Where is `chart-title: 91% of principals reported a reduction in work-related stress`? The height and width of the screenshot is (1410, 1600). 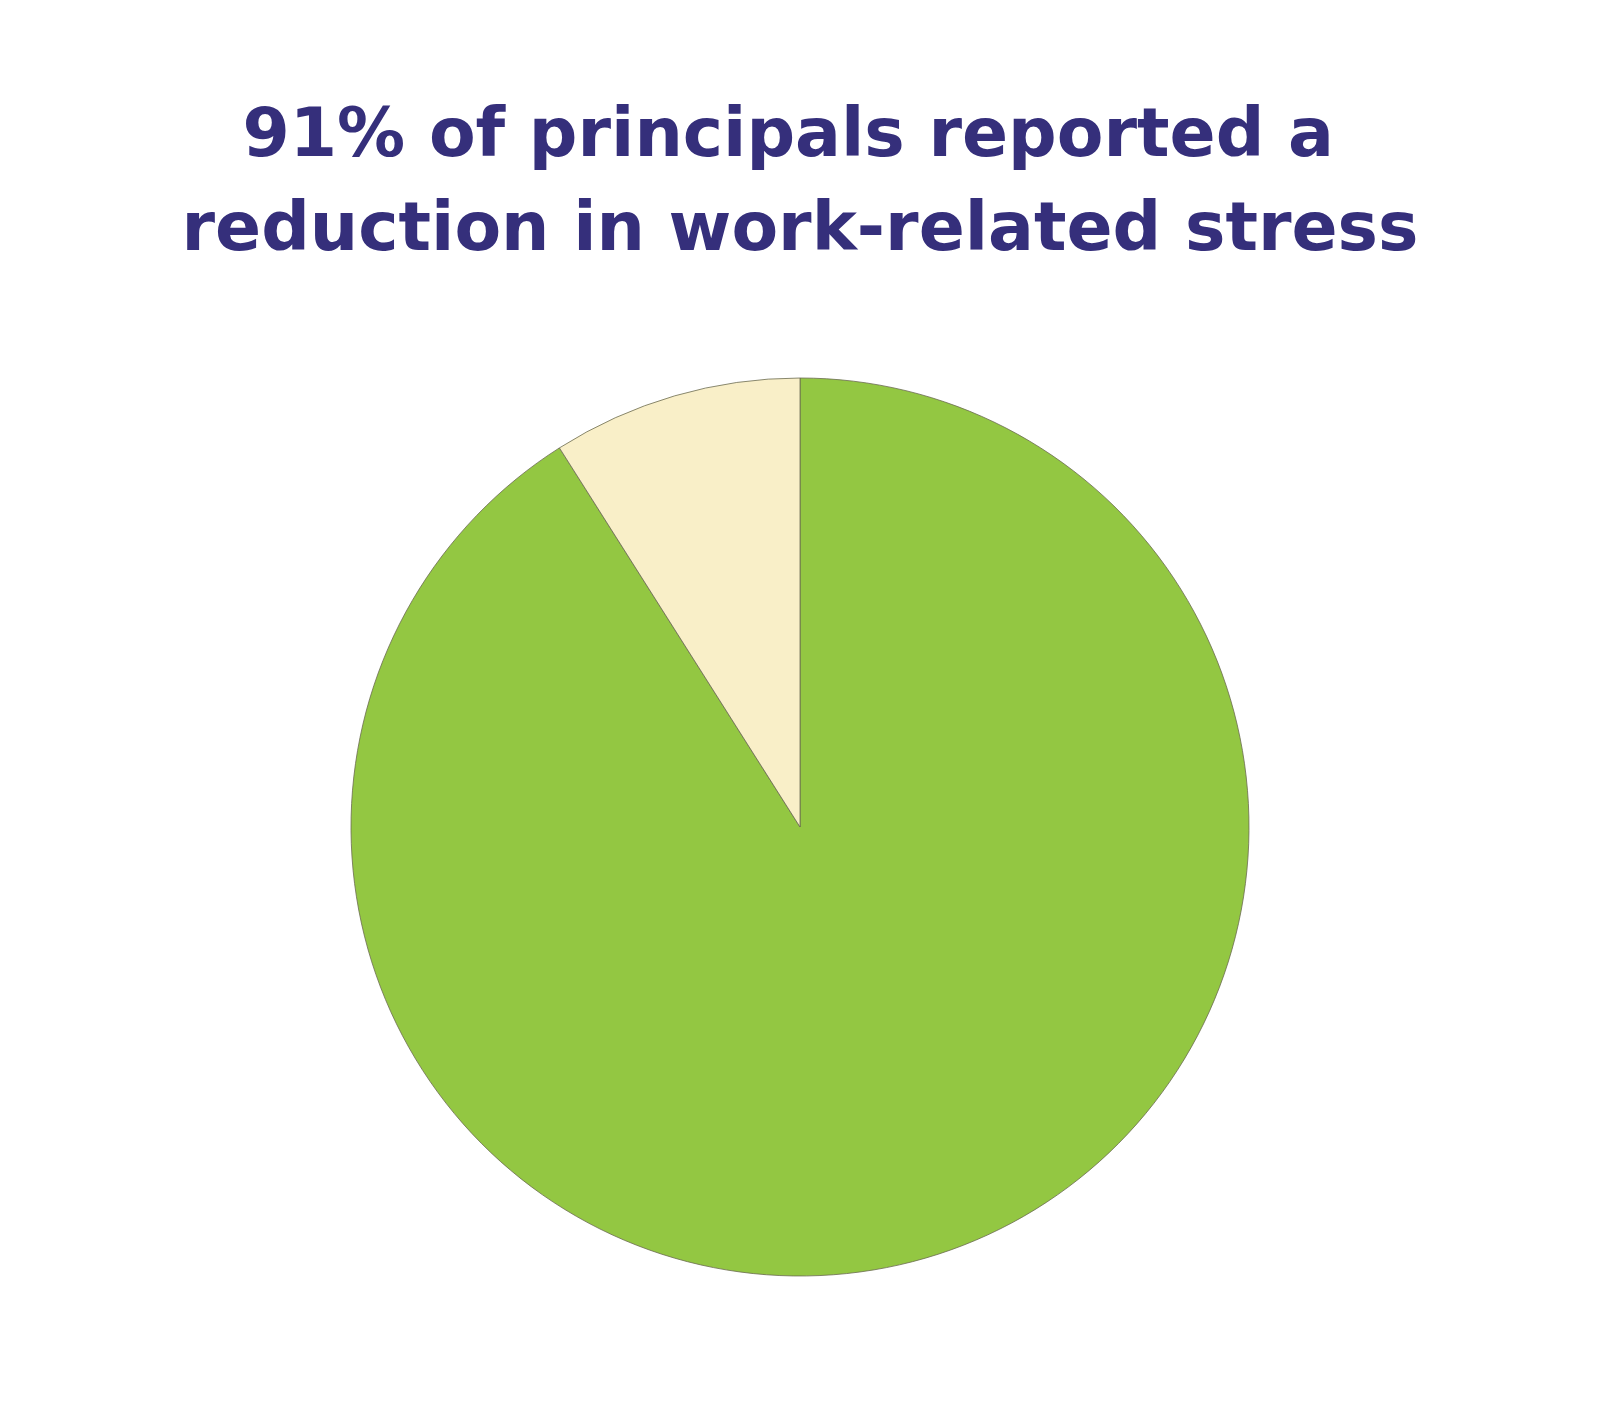 chart-title: 91% of principals reported a reduction in work-related stress is located at coordinates (800, 179).